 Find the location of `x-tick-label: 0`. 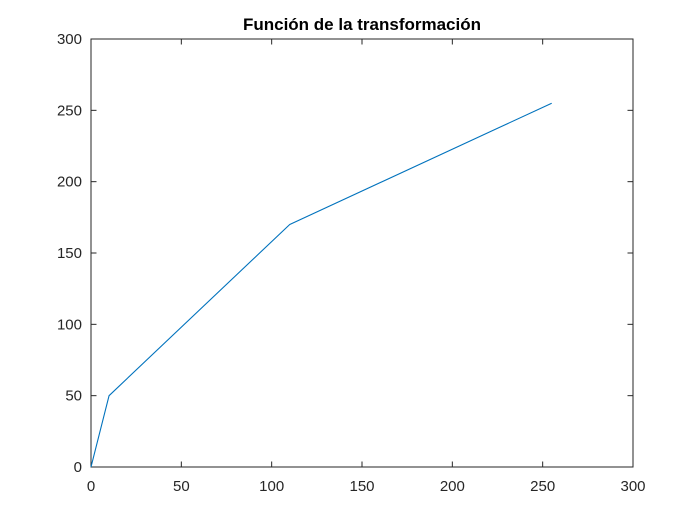

x-tick-label: 0 is located at coordinates (91, 486).